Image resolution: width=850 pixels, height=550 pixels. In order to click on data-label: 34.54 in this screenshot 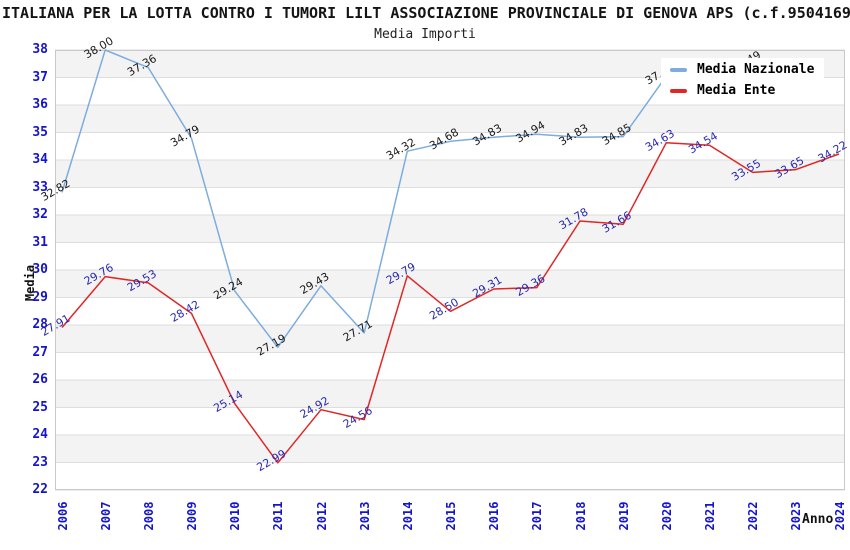, I will do `click(703, 142)`.